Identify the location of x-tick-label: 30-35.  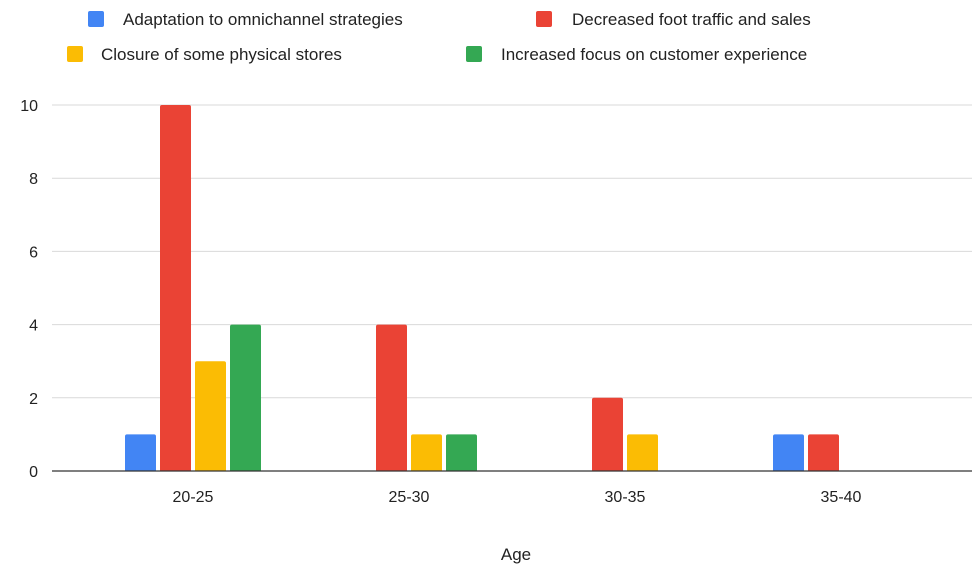
(625, 497).